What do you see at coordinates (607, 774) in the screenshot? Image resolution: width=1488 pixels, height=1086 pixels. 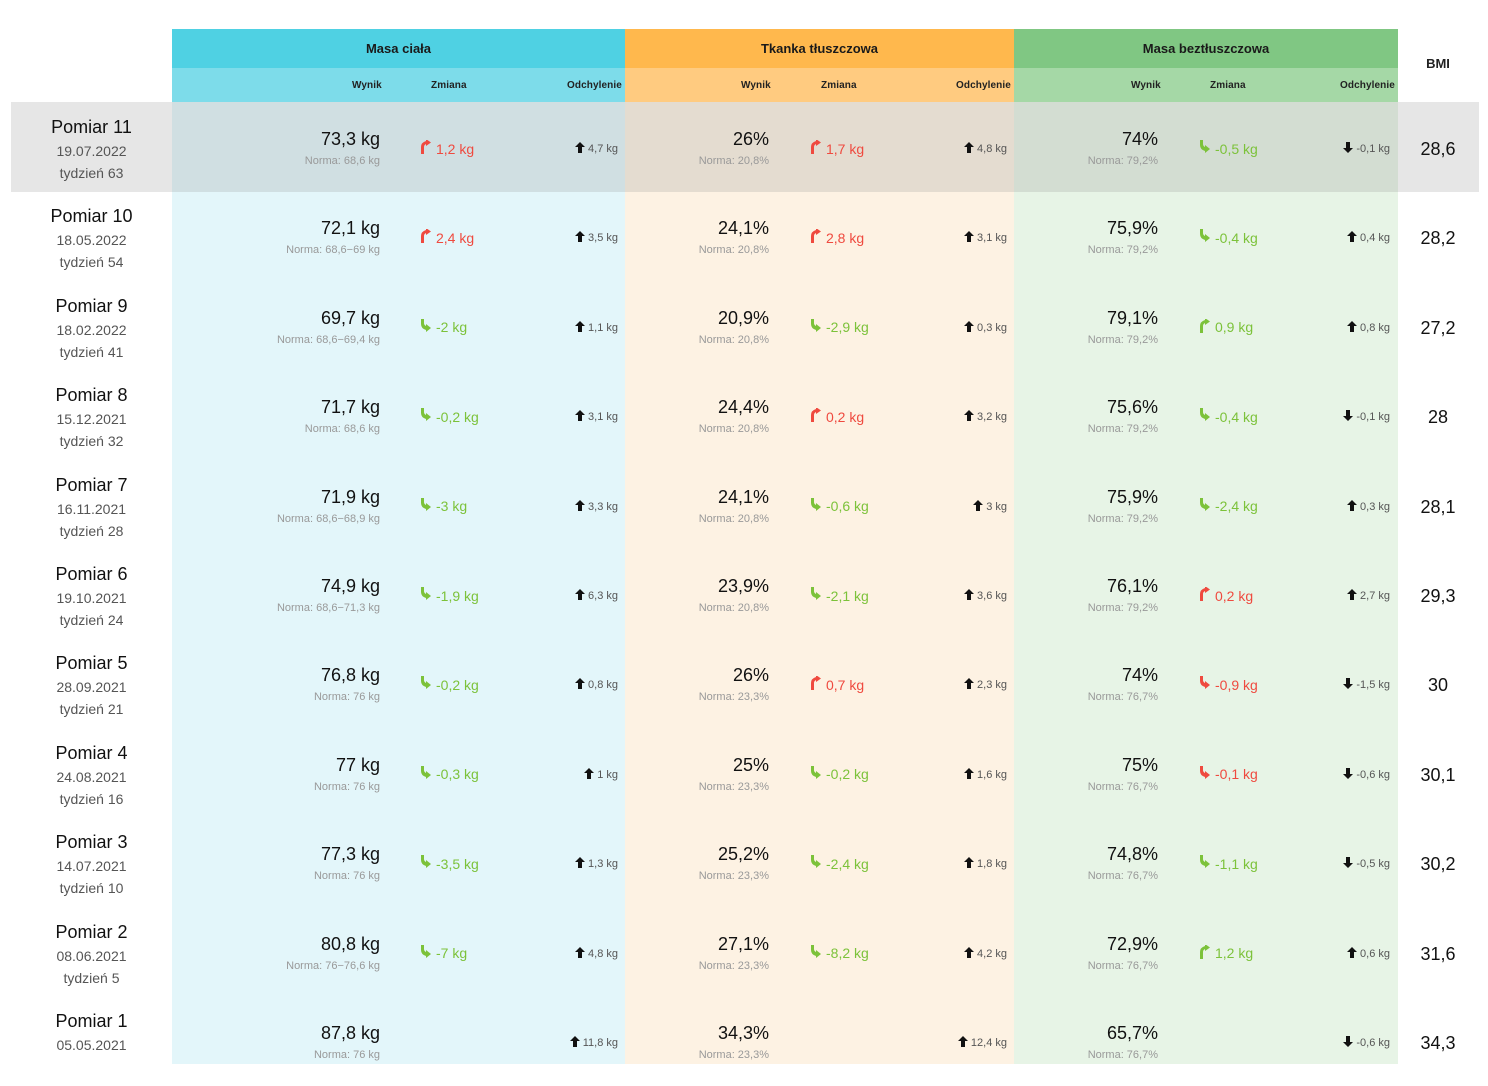 I see `mass-deviation-value: 1 kg` at bounding box center [607, 774].